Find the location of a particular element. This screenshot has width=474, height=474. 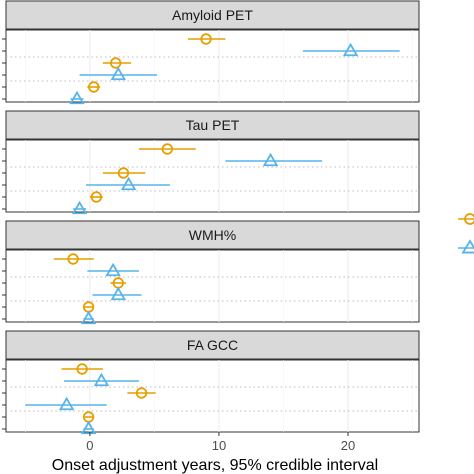

legend is located at coordinates (466, 233).